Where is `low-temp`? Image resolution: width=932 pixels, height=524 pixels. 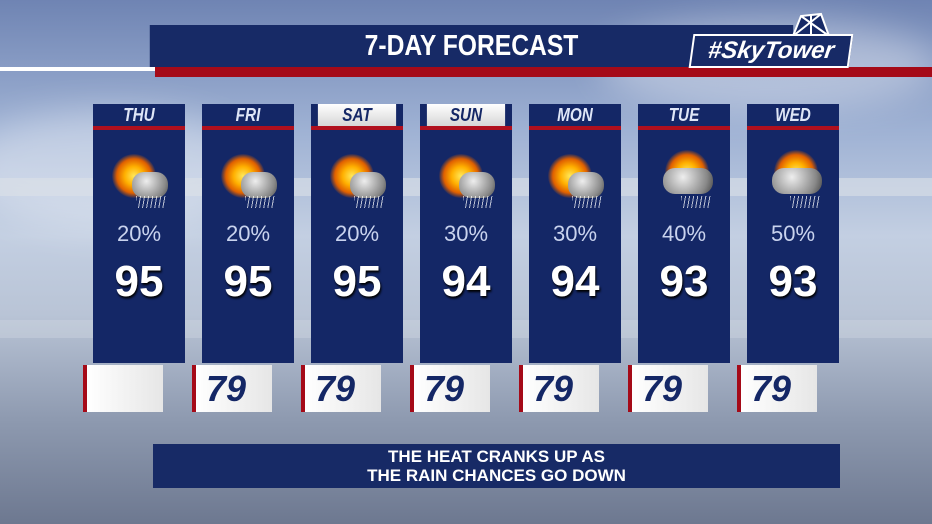
low-temp is located at coordinates (123, 388).